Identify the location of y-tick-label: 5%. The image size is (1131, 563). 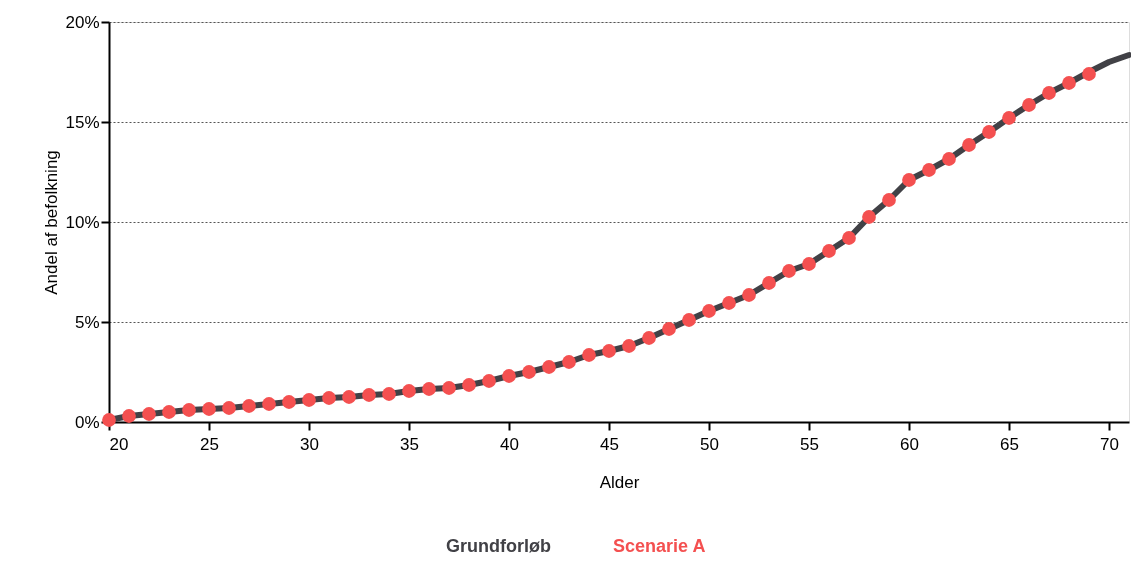
(87, 322).